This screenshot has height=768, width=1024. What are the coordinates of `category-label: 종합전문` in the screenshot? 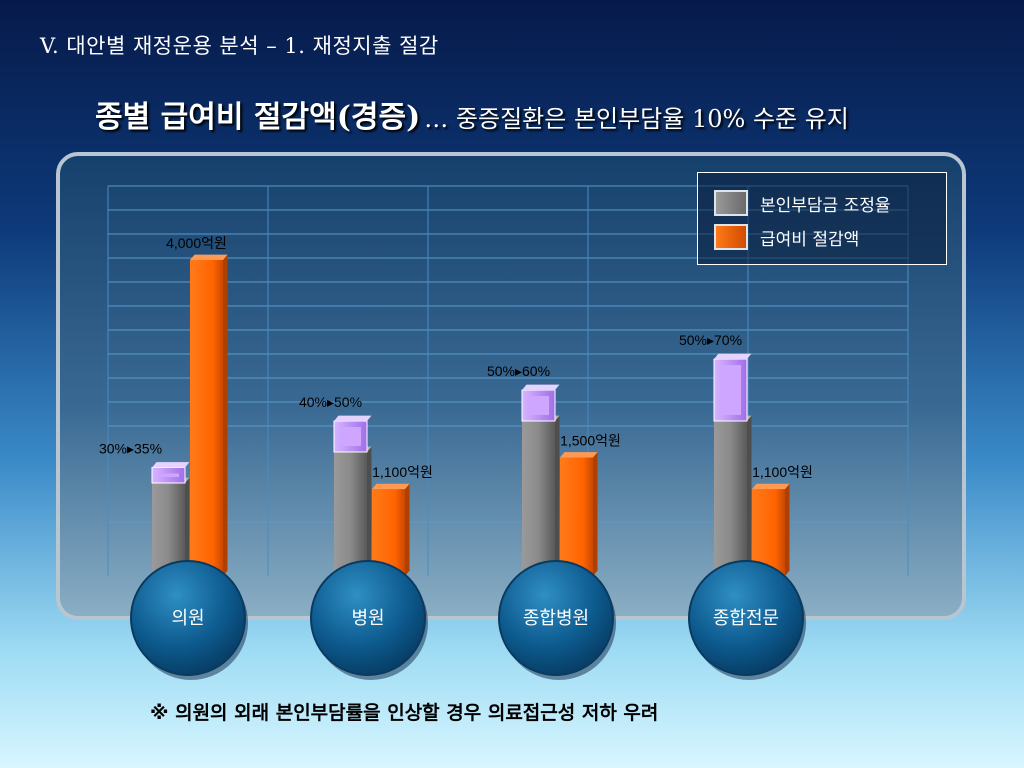 It's located at (746, 618).